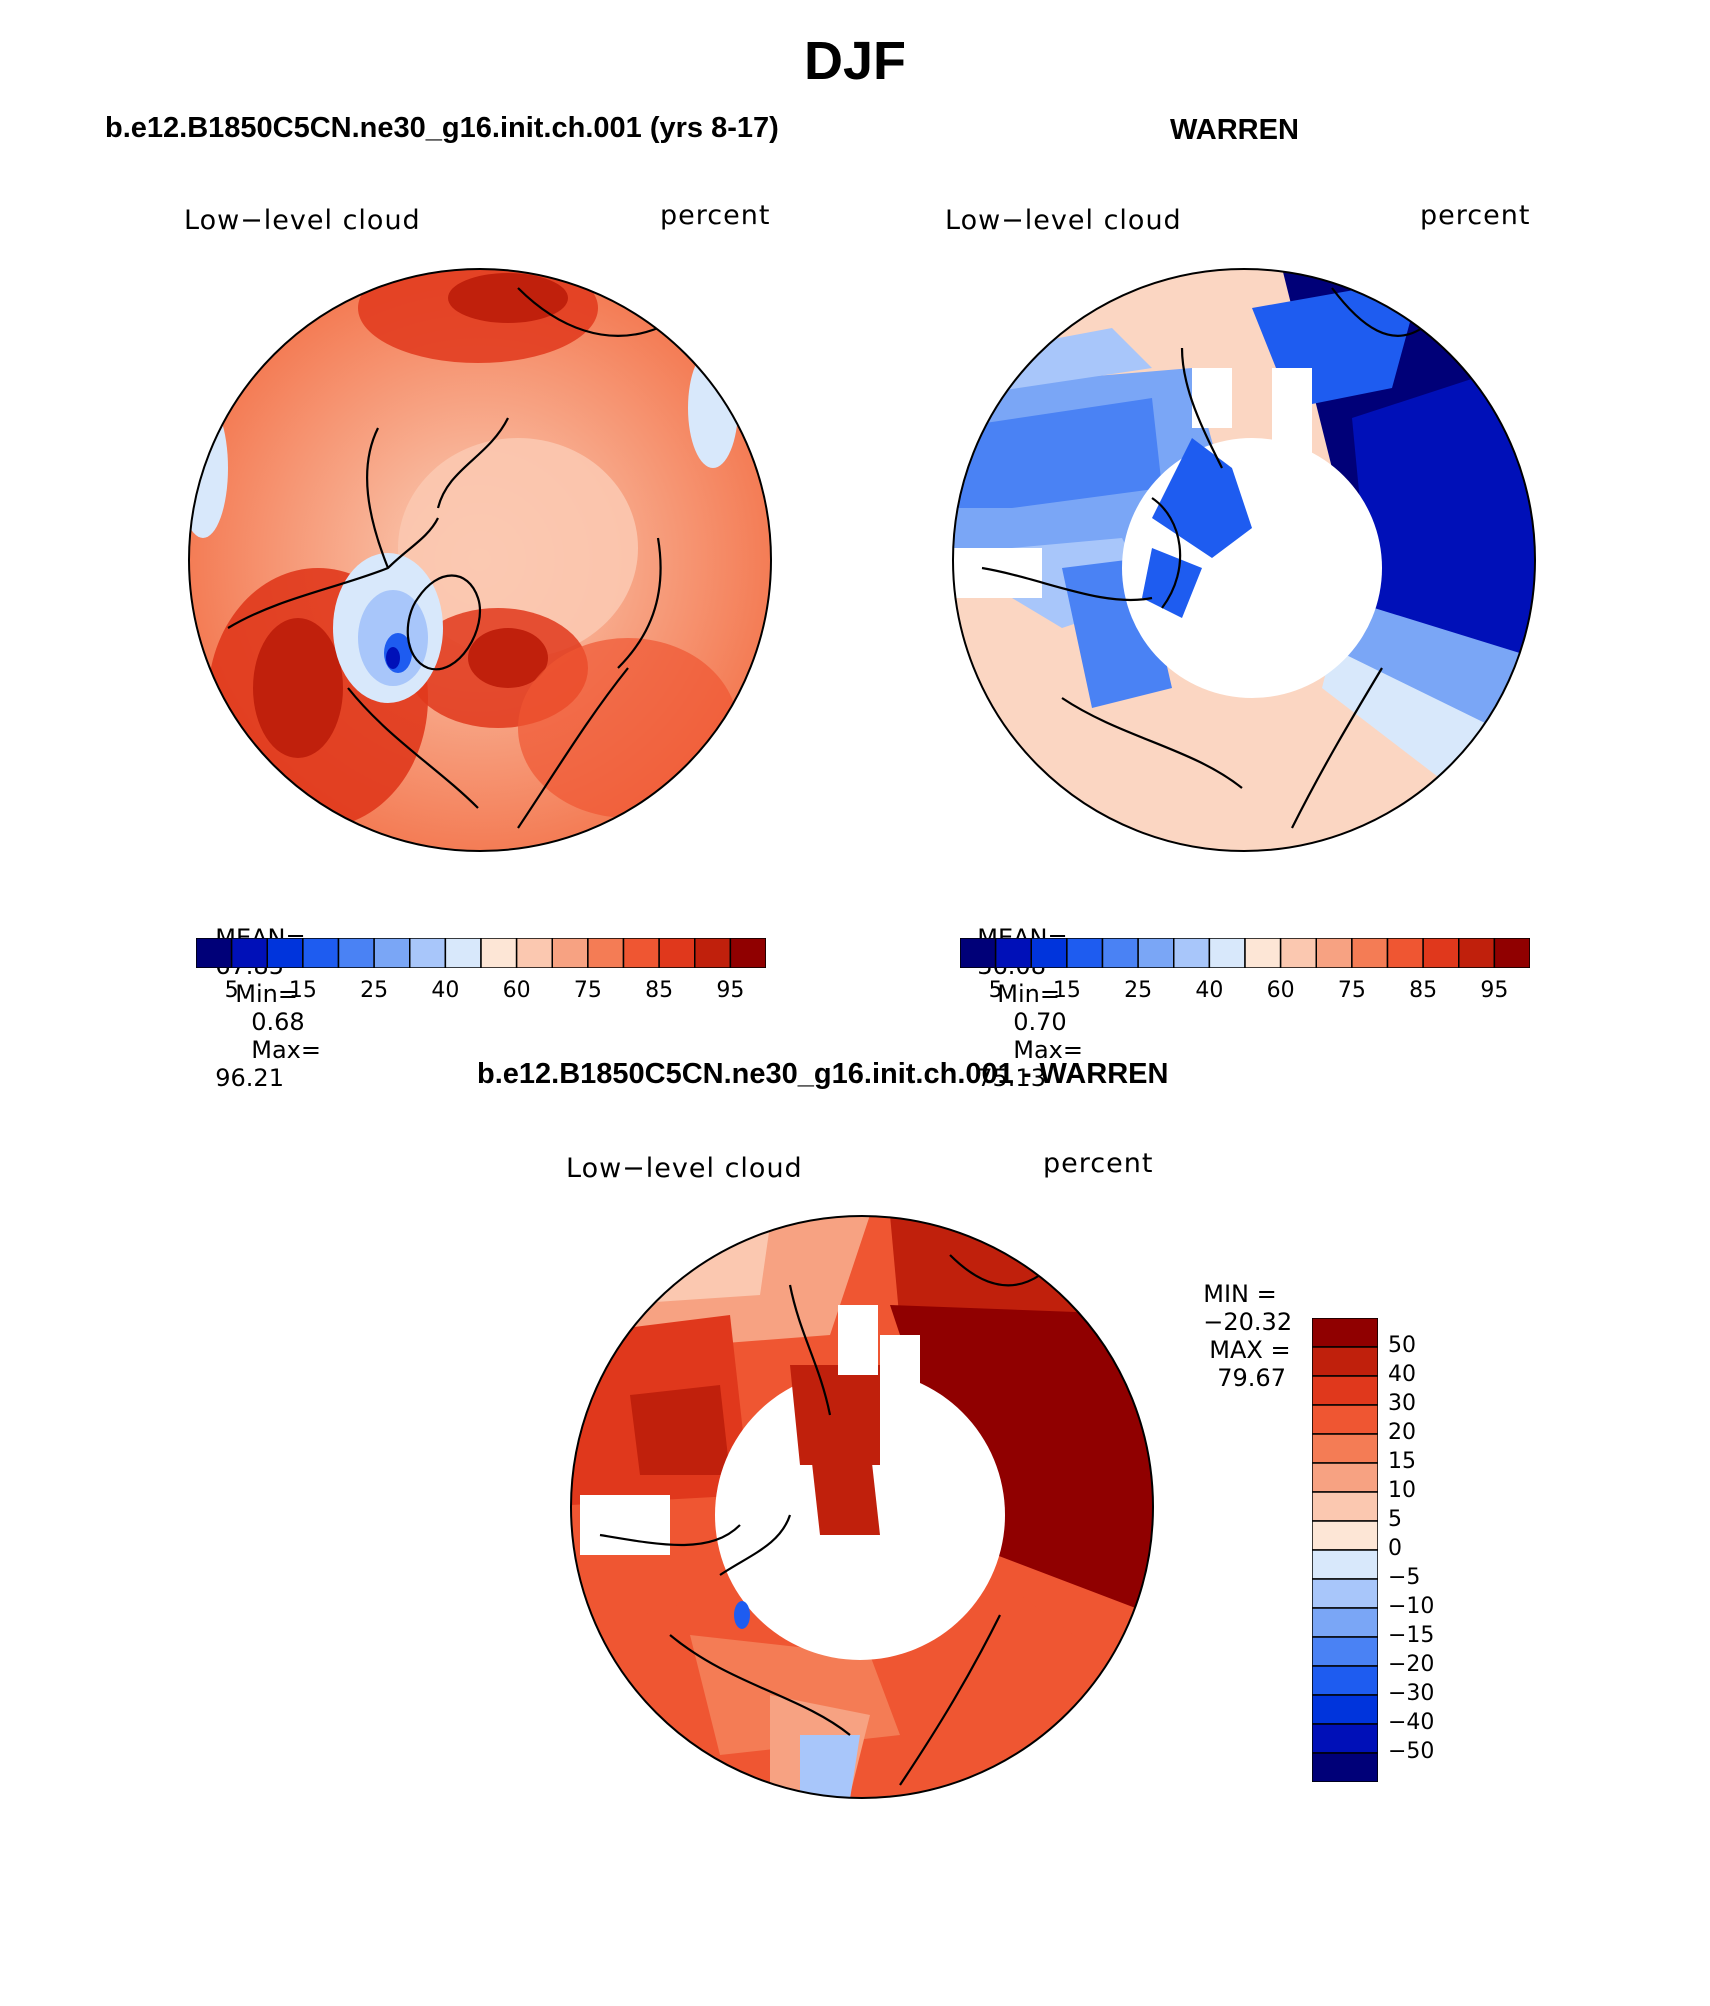 This screenshot has width=1710, height=2006. I want to click on figure-title: DJF, so click(854, 61).